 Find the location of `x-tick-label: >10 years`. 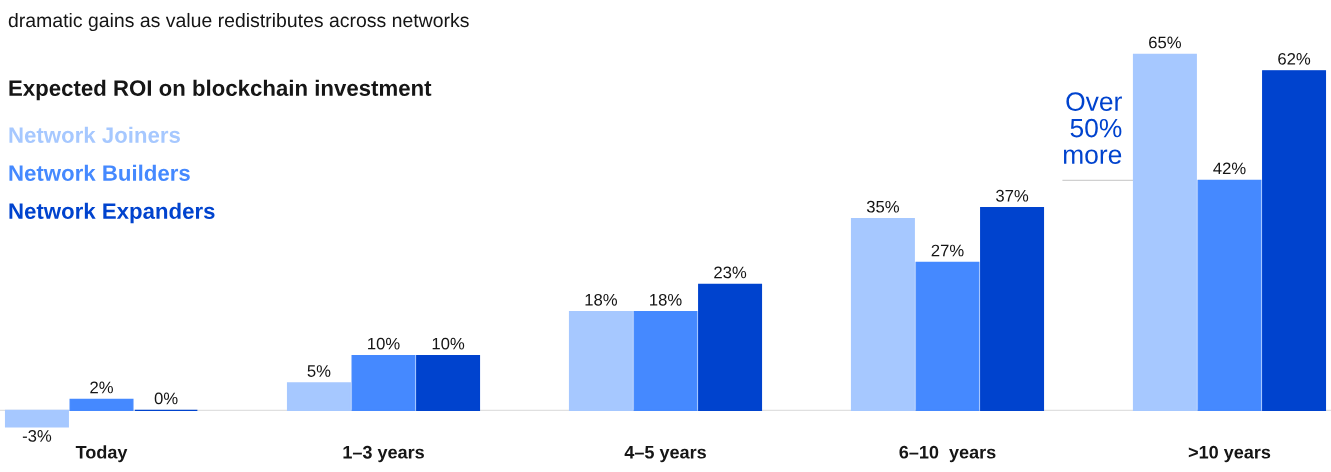

x-tick-label: >10 years is located at coordinates (1229, 454).